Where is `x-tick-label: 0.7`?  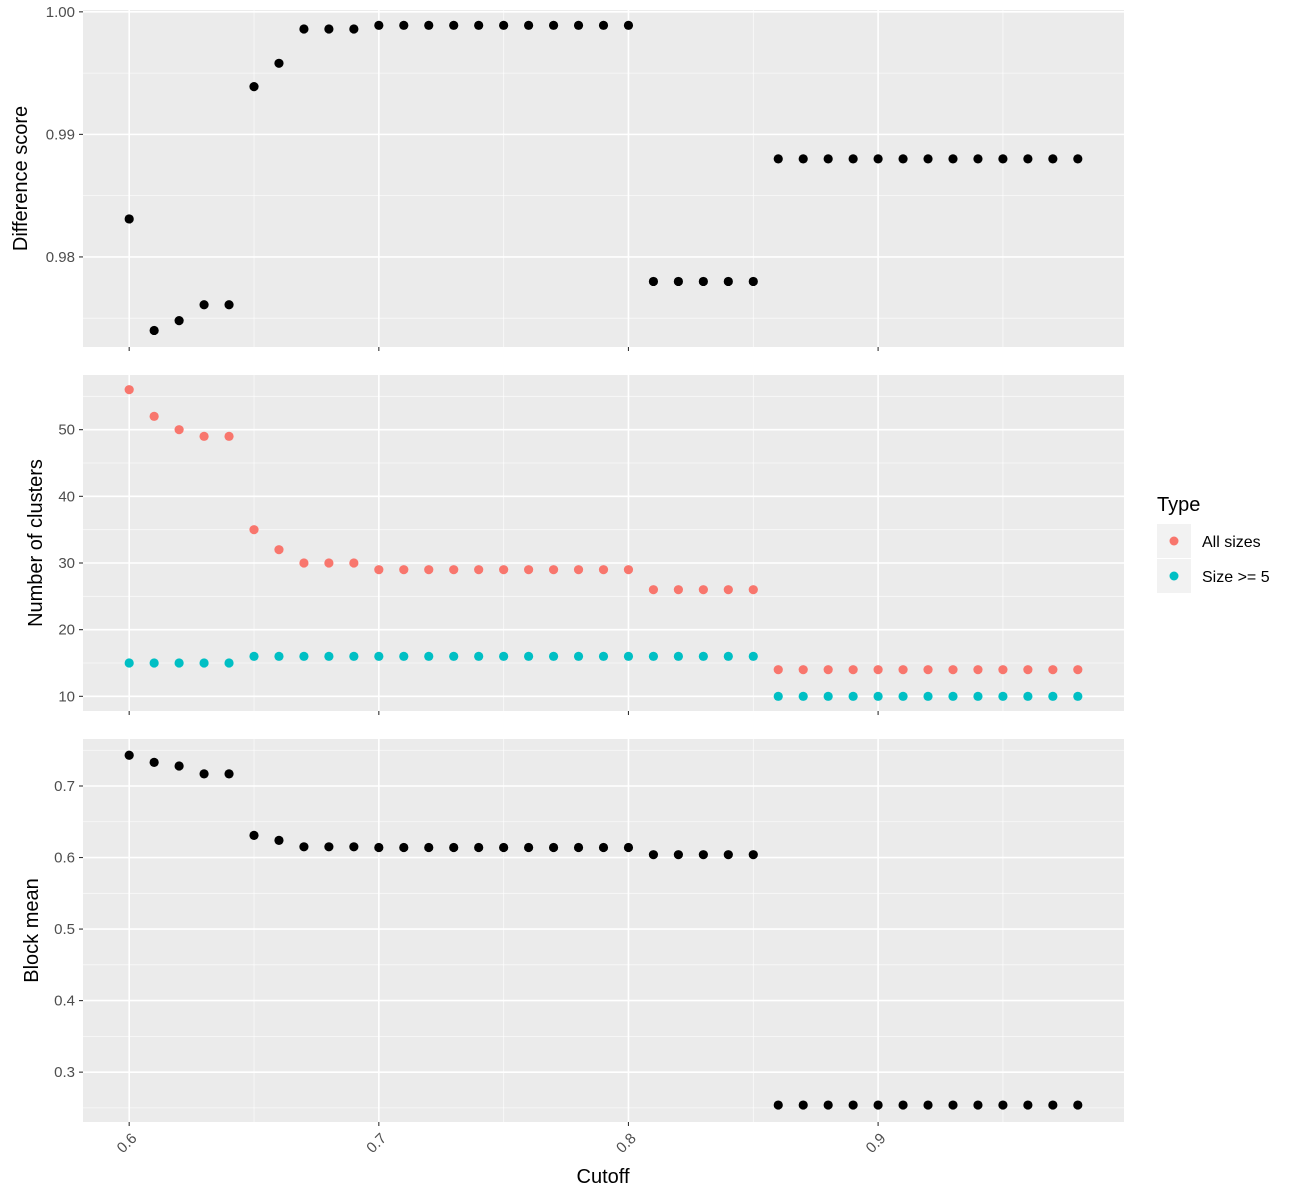 x-tick-label: 0.7 is located at coordinates (376, 1143).